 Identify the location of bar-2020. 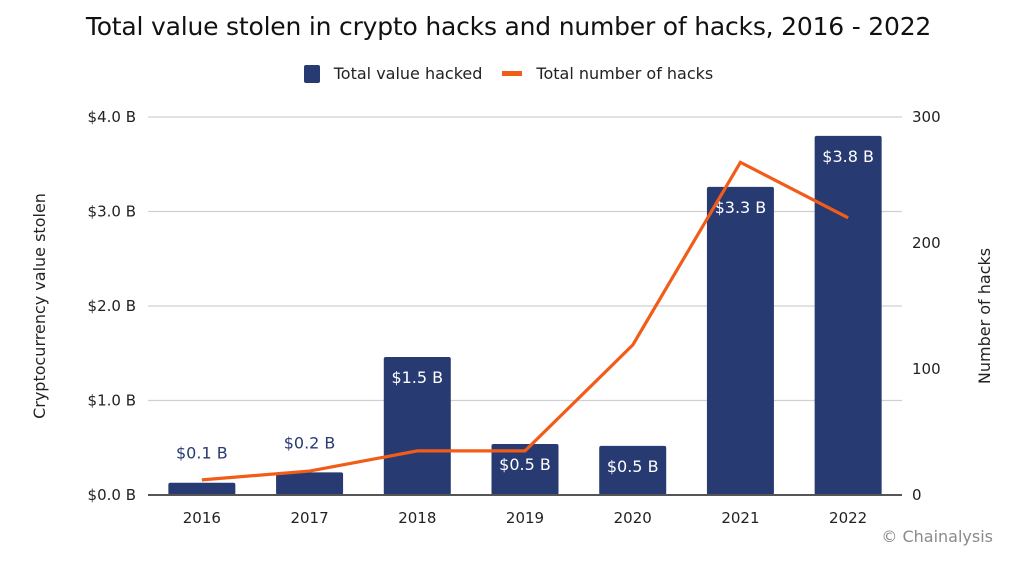
(633, 470).